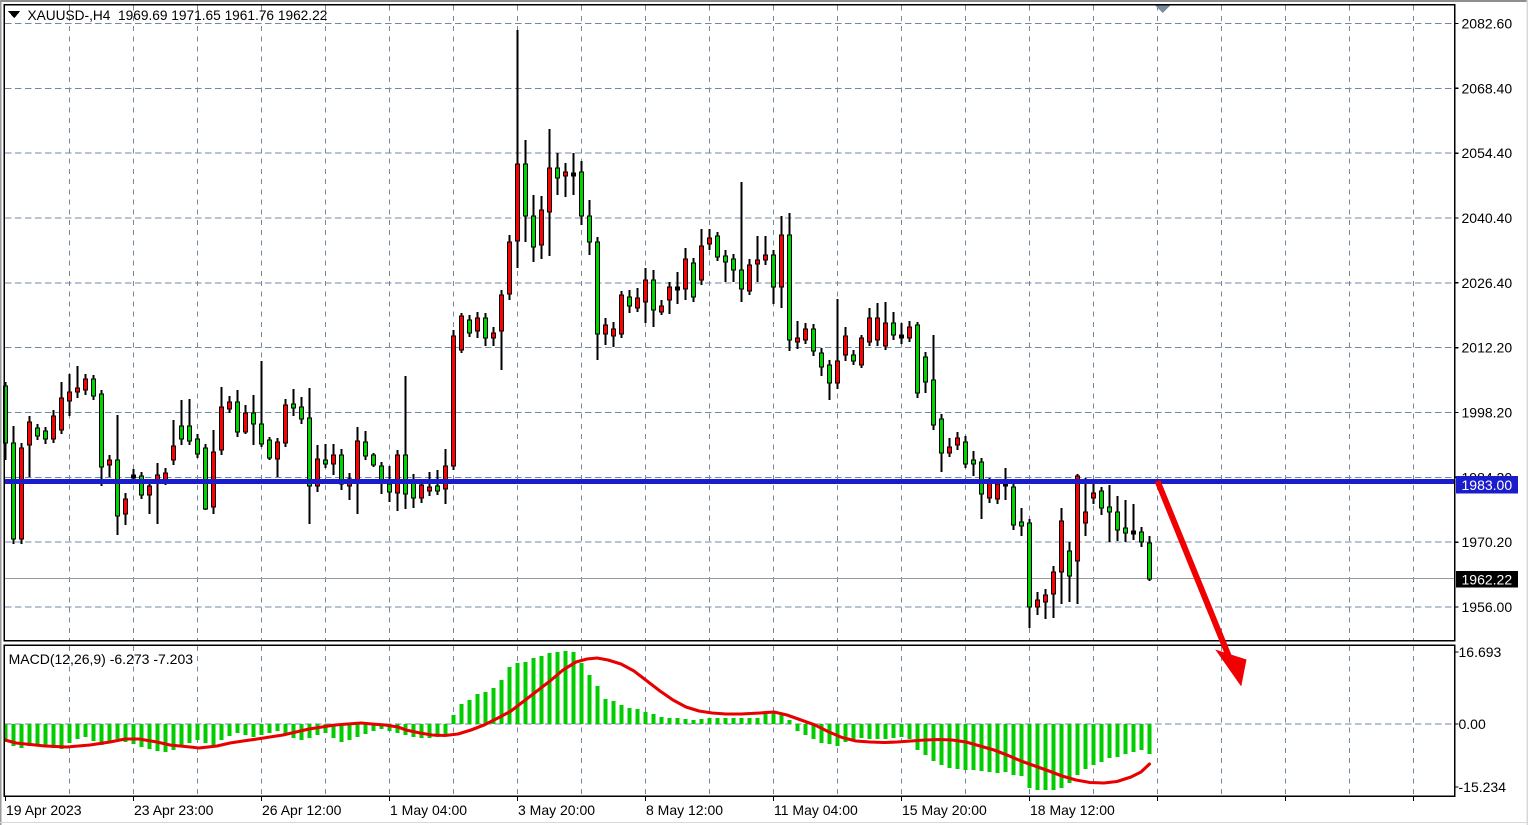 This screenshot has width=1528, height=825. I want to click on svg-text: 2026.40, so click(1487, 283).